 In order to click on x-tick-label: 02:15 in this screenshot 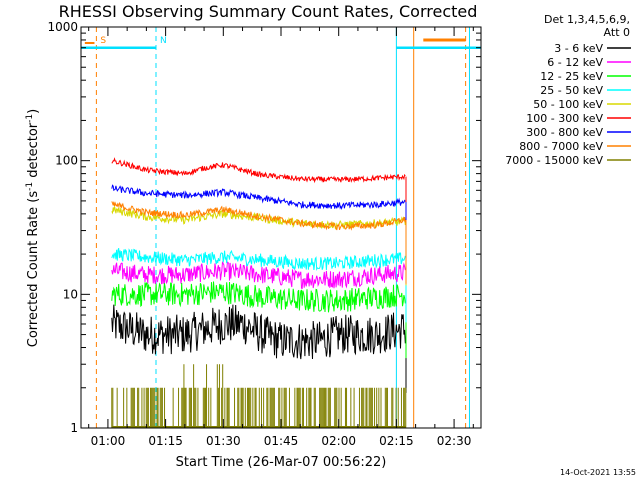, I will do `click(396, 441)`.